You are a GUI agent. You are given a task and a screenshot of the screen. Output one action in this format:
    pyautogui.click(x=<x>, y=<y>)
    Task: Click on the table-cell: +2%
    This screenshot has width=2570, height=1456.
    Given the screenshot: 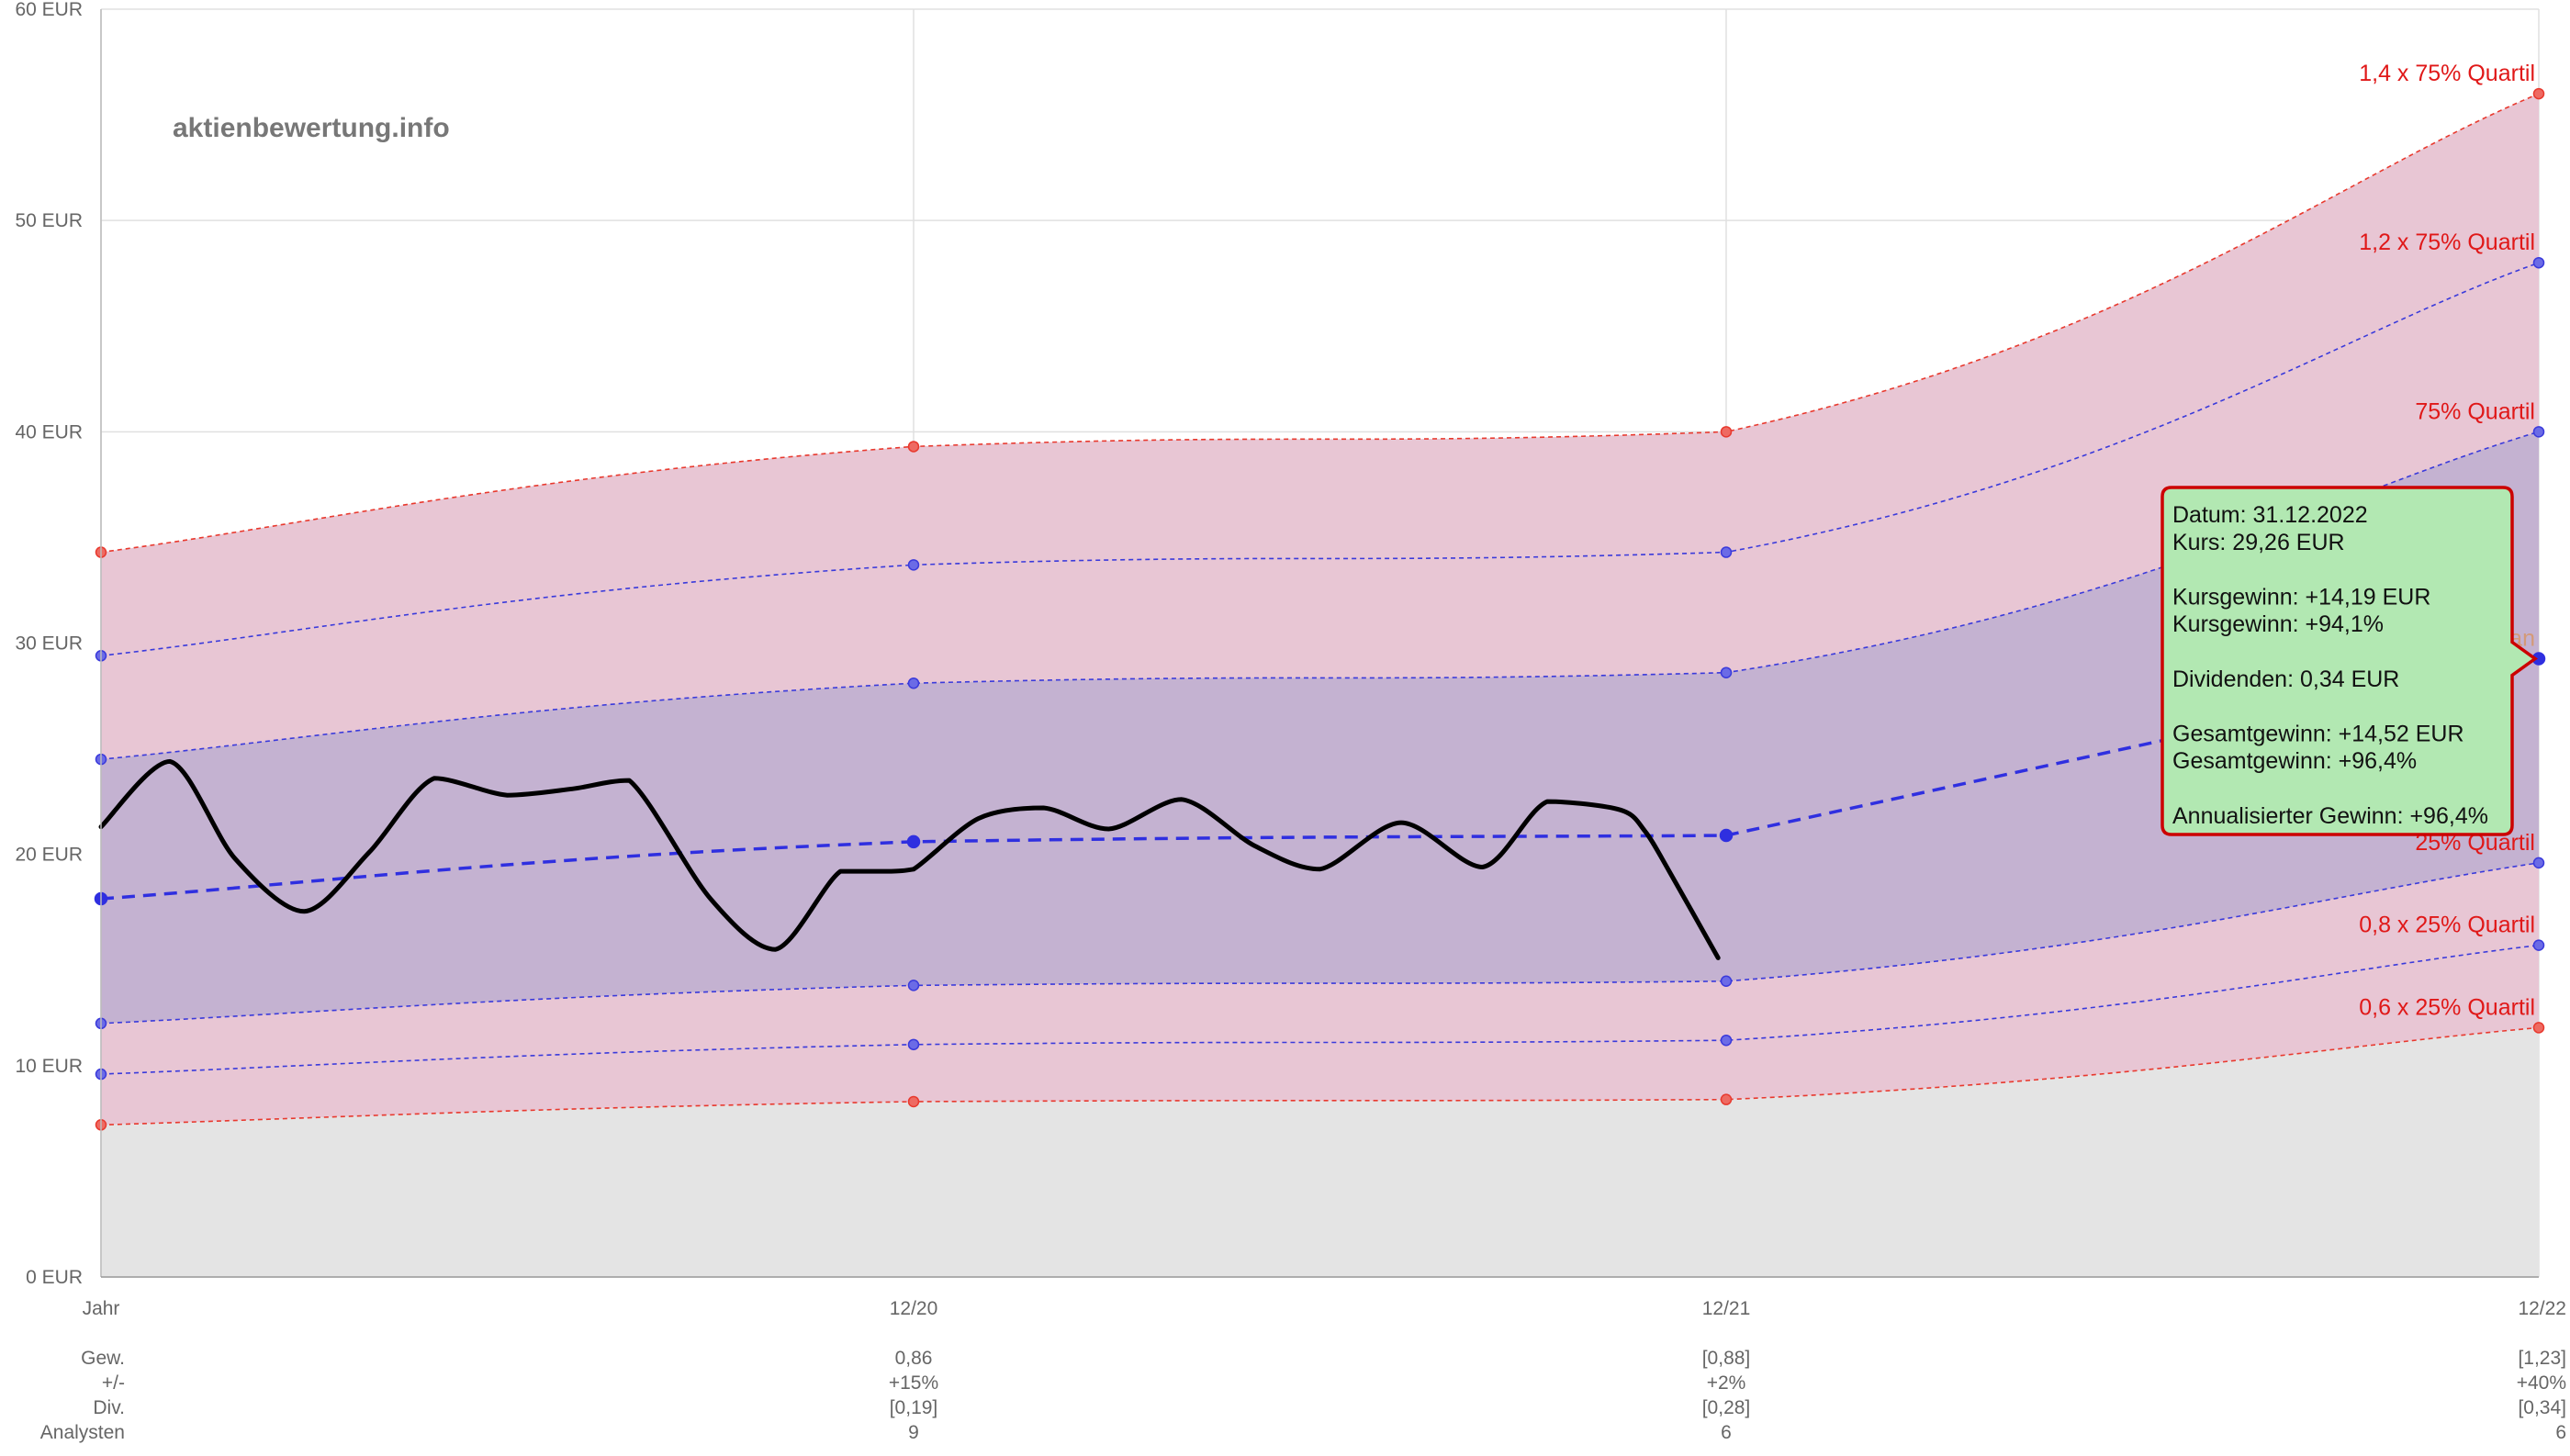 What is the action you would take?
    pyautogui.click(x=1726, y=1383)
    